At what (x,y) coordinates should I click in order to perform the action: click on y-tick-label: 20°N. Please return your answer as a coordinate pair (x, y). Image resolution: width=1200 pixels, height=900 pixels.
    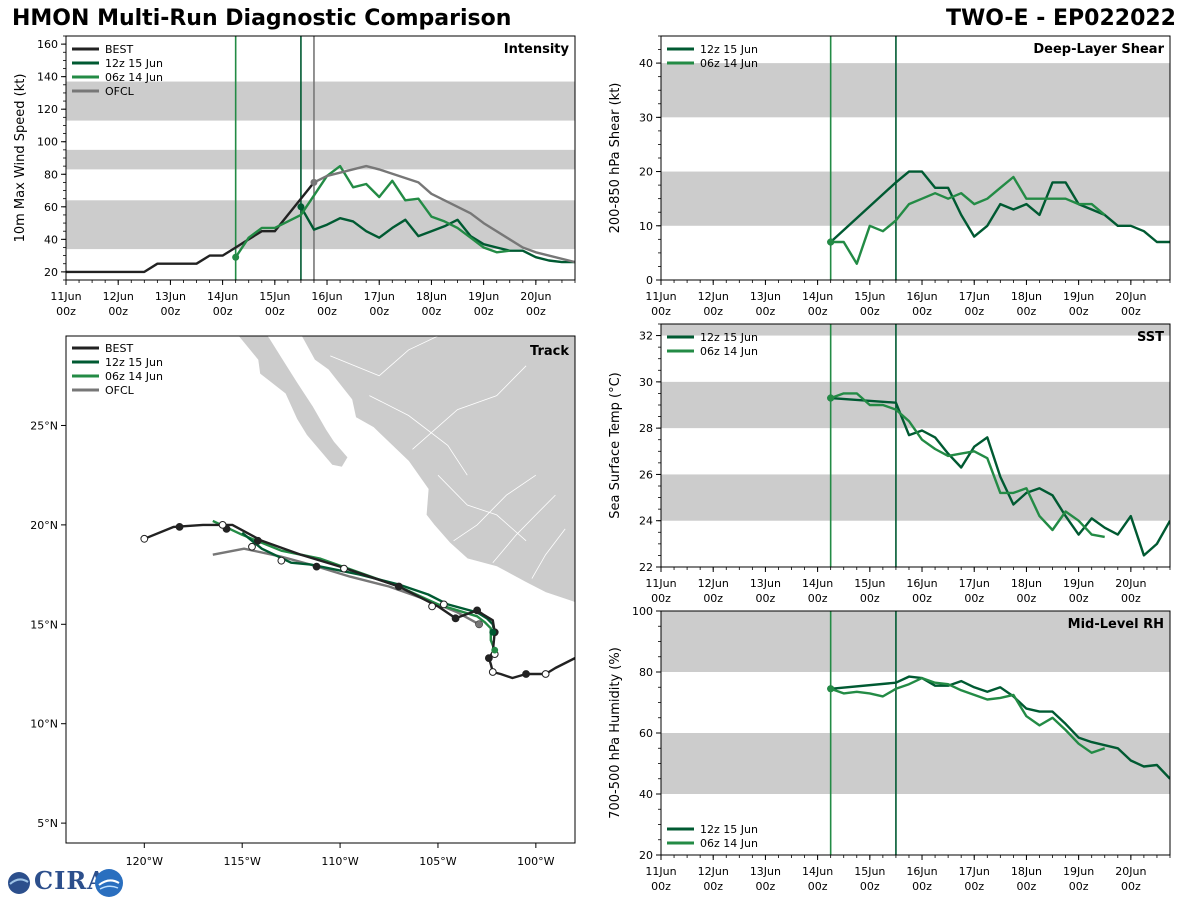
    Looking at the image, I should click on (44, 525).